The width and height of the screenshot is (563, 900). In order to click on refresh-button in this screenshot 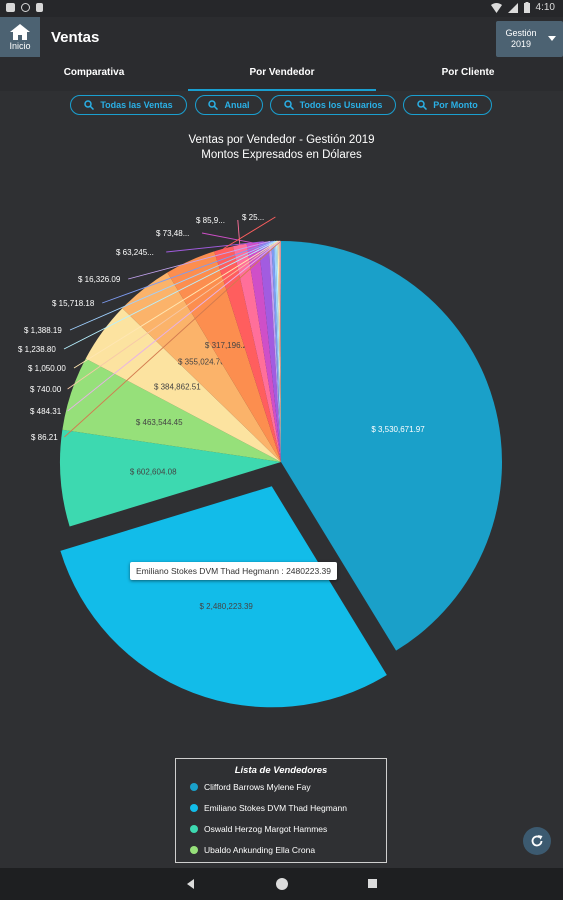, I will do `click(537, 841)`.